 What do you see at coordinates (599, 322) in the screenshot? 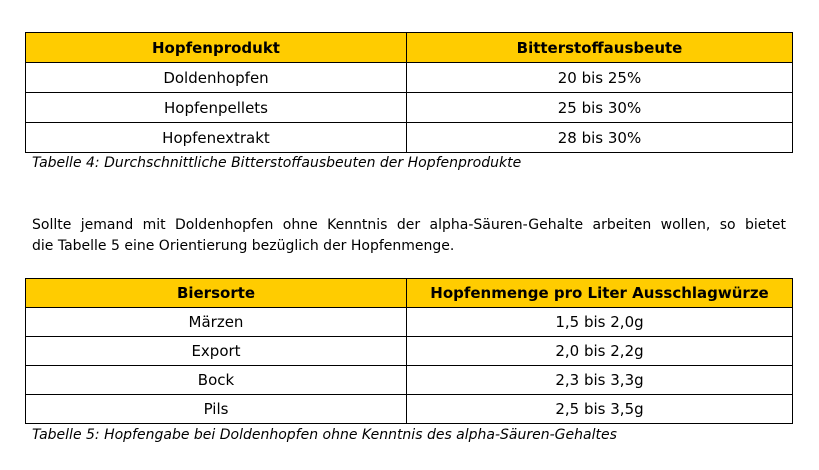
I see `table-cell: 1,5 bis 2,0g` at bounding box center [599, 322].